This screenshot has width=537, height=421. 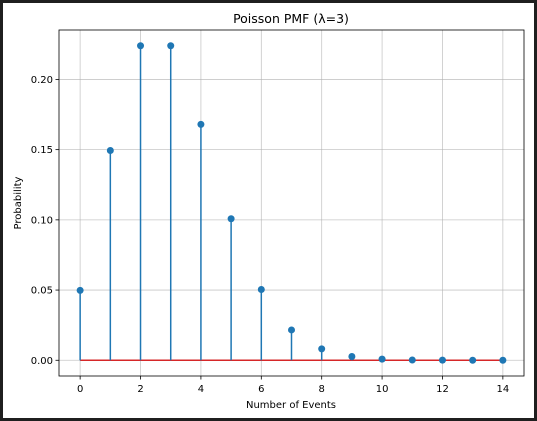 I want to click on y-tick-label: 0.10, so click(x=42, y=220).